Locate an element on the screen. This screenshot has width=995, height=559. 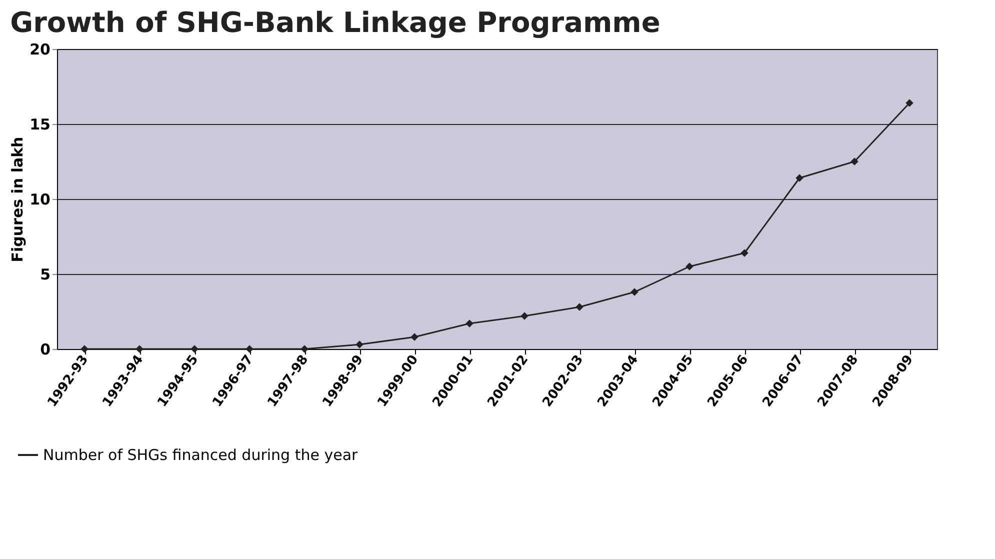
y-tick-label: 0 is located at coordinates (45, 349).